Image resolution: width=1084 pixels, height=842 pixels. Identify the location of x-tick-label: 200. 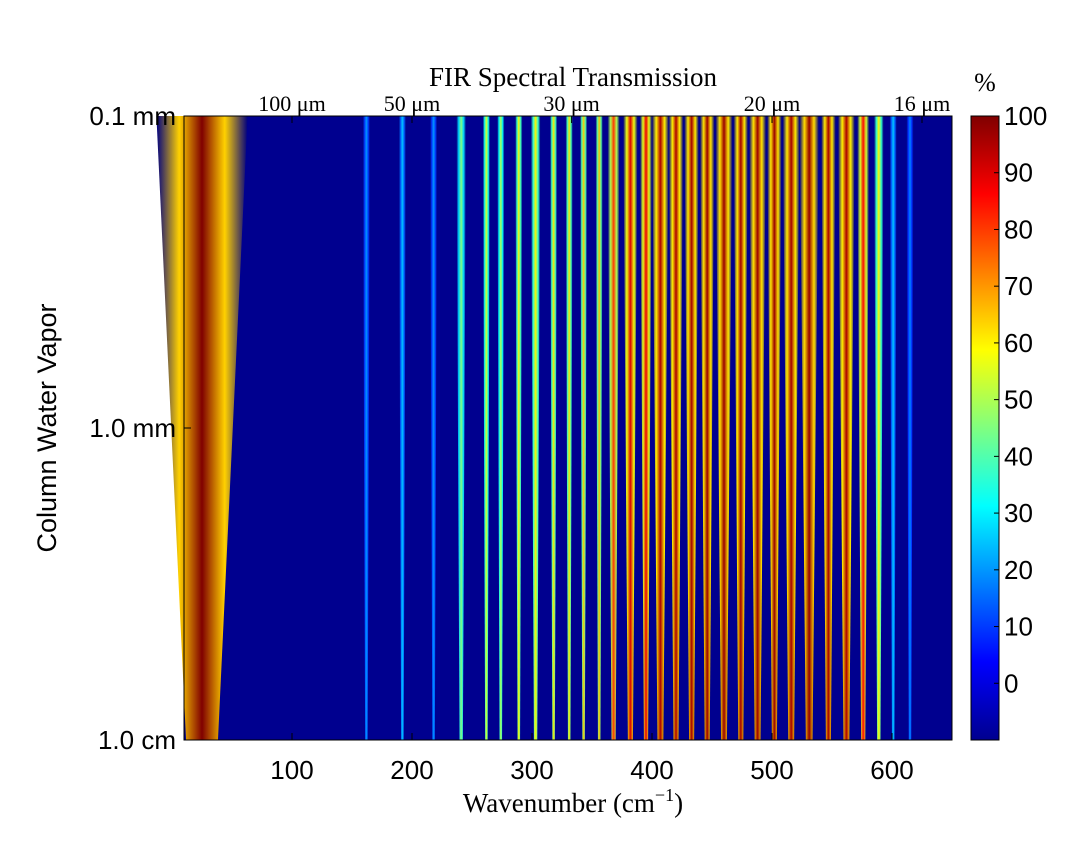
(411, 770).